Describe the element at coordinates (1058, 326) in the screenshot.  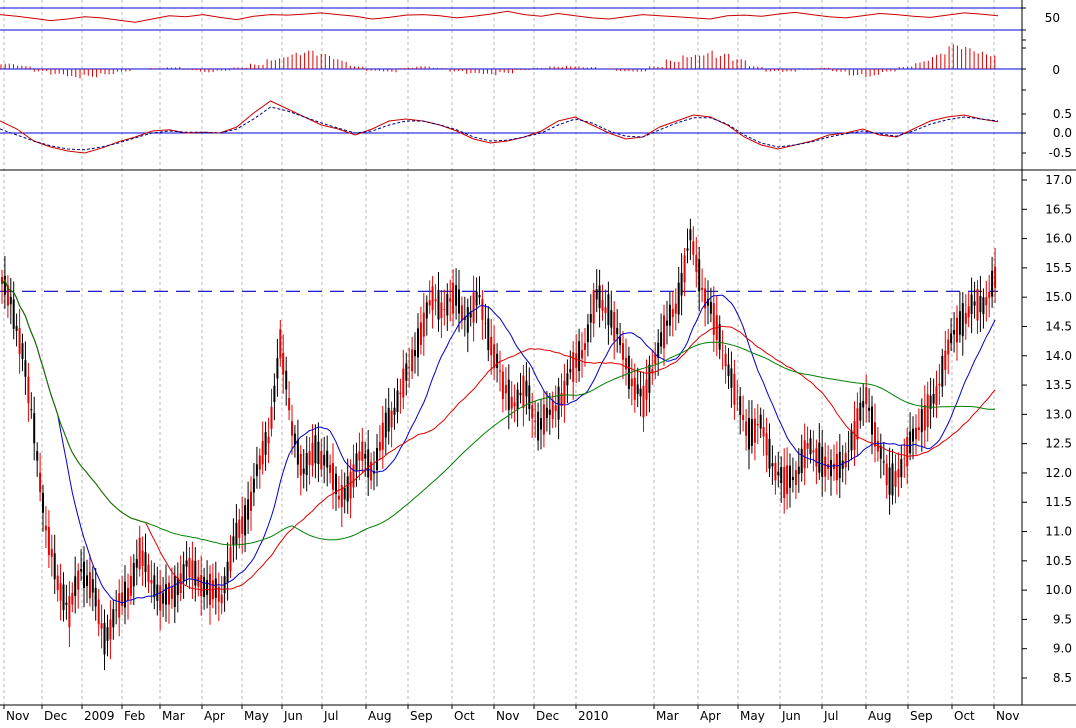
I see `y-tick-label: 14.5` at that location.